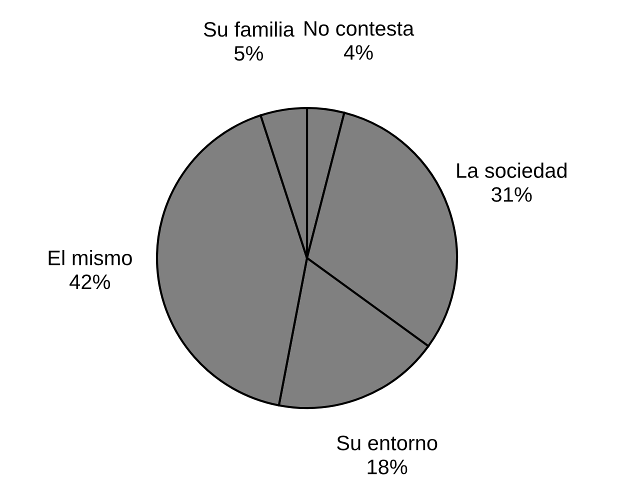 This screenshot has height=482, width=638. Describe the element at coordinates (249, 53) in the screenshot. I see `data-label: 5%` at that location.